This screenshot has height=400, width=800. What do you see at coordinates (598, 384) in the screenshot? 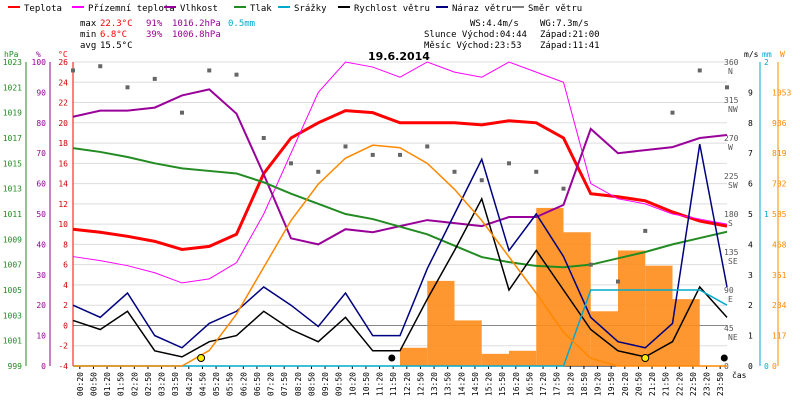
I see `time-tick-label: 19:20` at bounding box center [598, 384].